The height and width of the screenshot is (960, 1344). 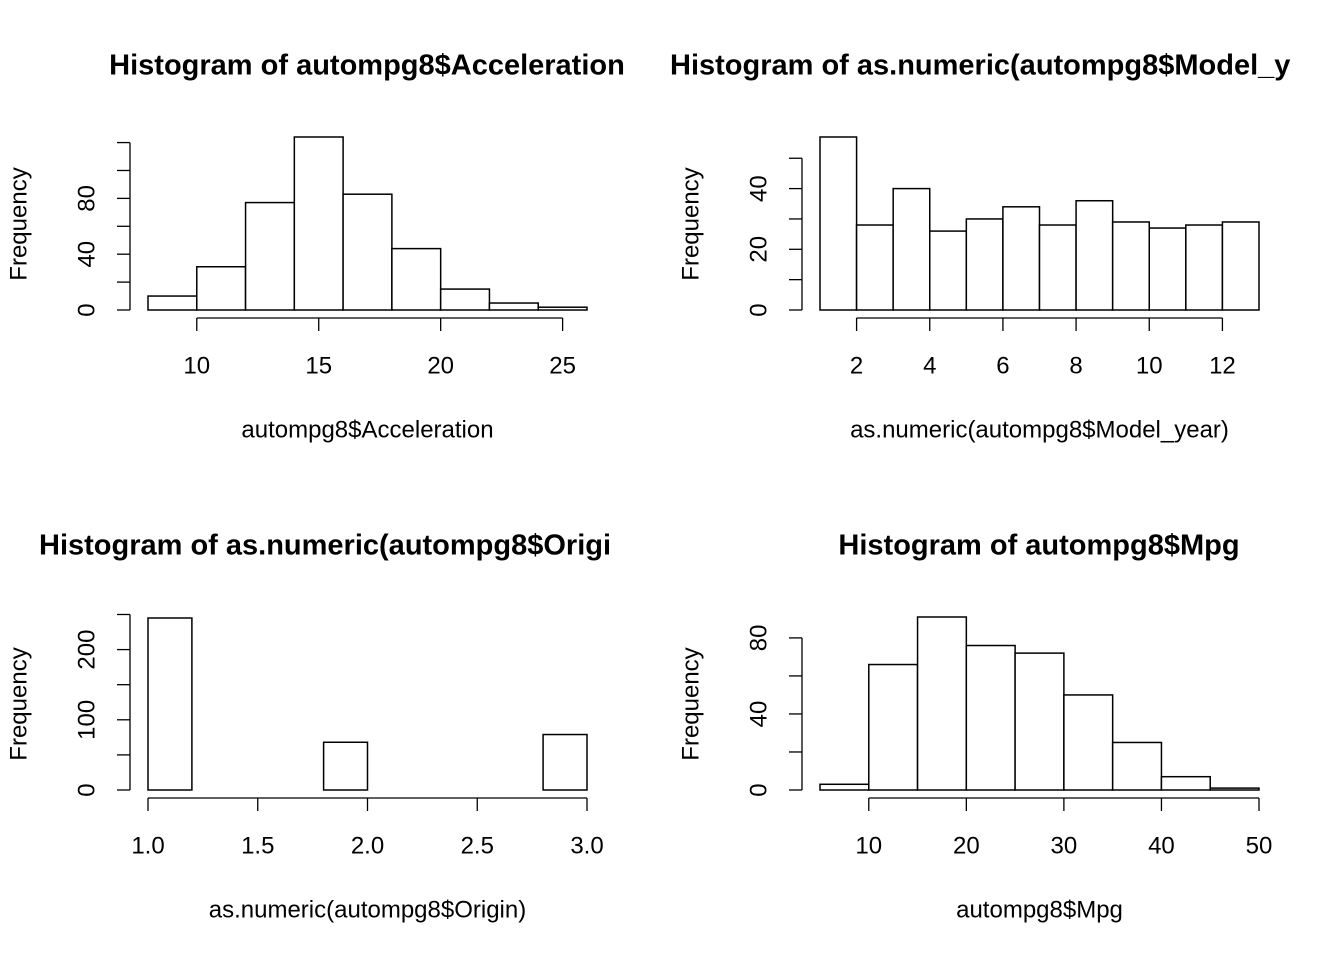 I want to click on x-tick-label: 15, so click(x=318, y=365).